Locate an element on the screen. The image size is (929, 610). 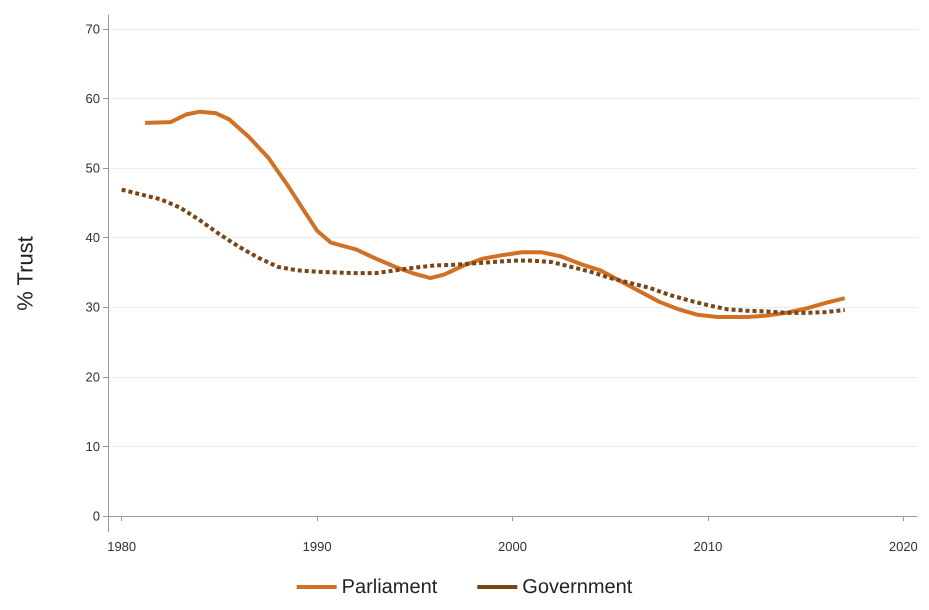
x-tick-label: 1990 is located at coordinates (317, 546).